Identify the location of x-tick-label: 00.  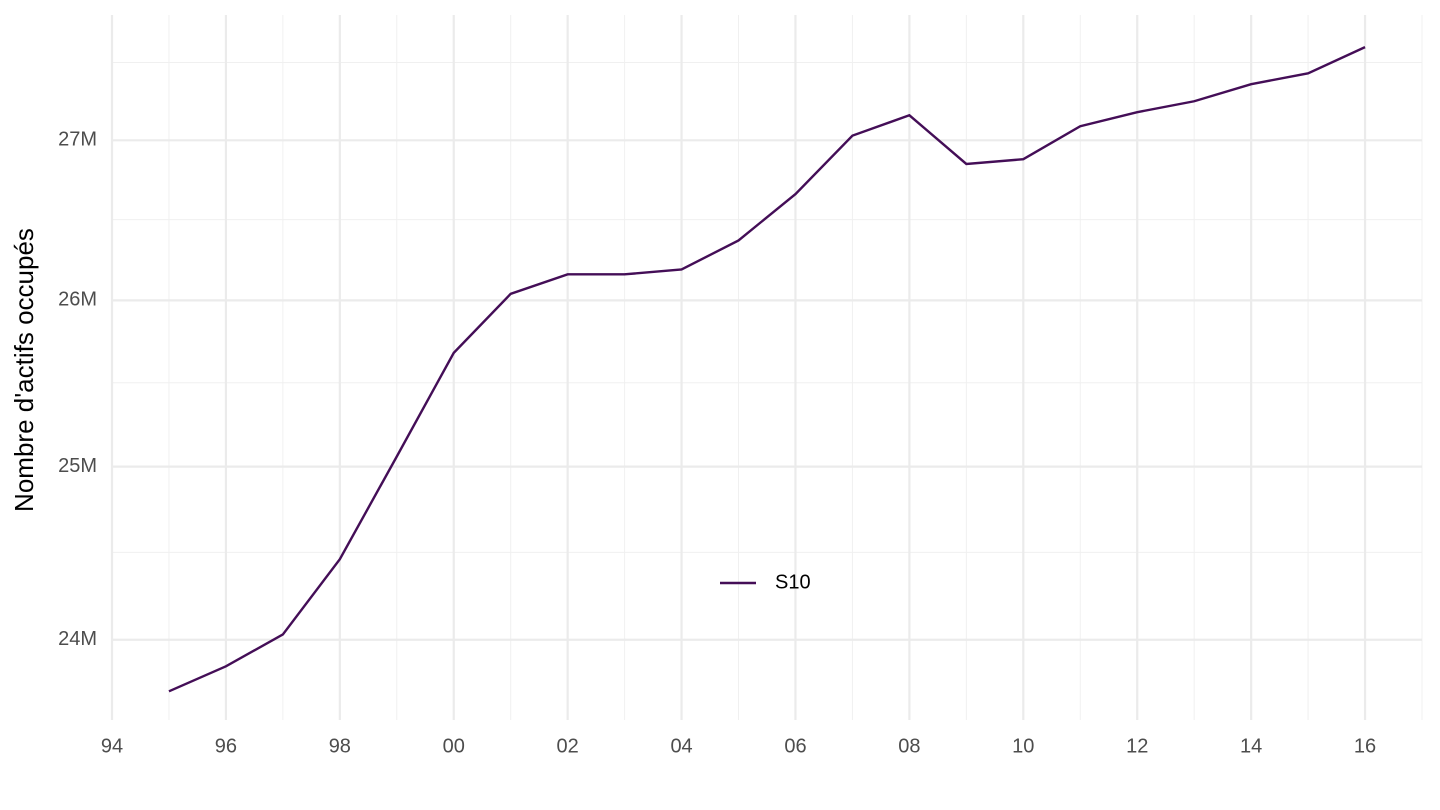
(454, 746).